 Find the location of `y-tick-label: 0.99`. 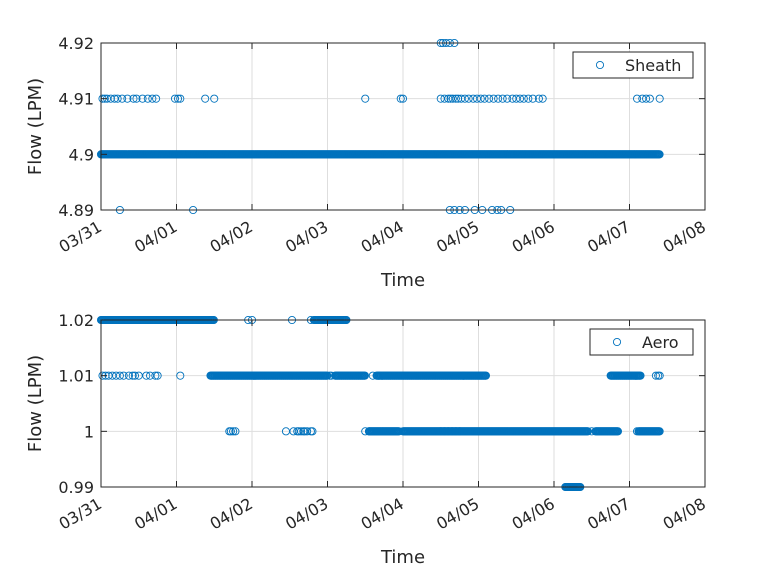

y-tick-label: 0.99 is located at coordinates (76, 487).